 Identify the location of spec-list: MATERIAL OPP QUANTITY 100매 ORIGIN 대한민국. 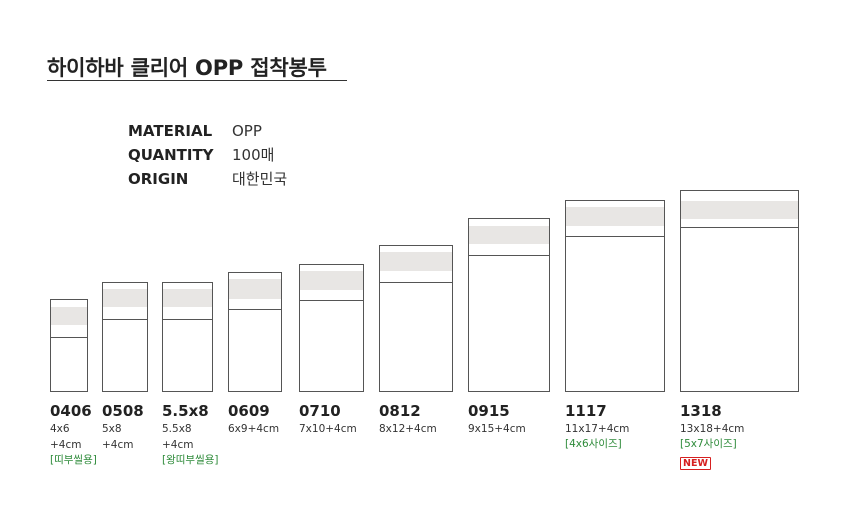
(207, 155).